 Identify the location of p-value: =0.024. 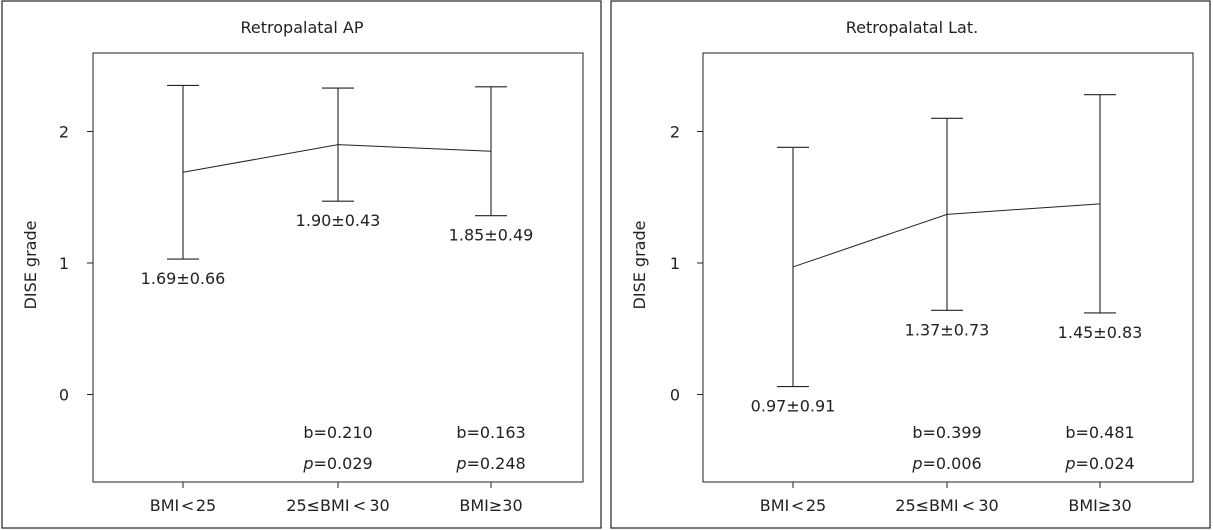
(1104, 463).